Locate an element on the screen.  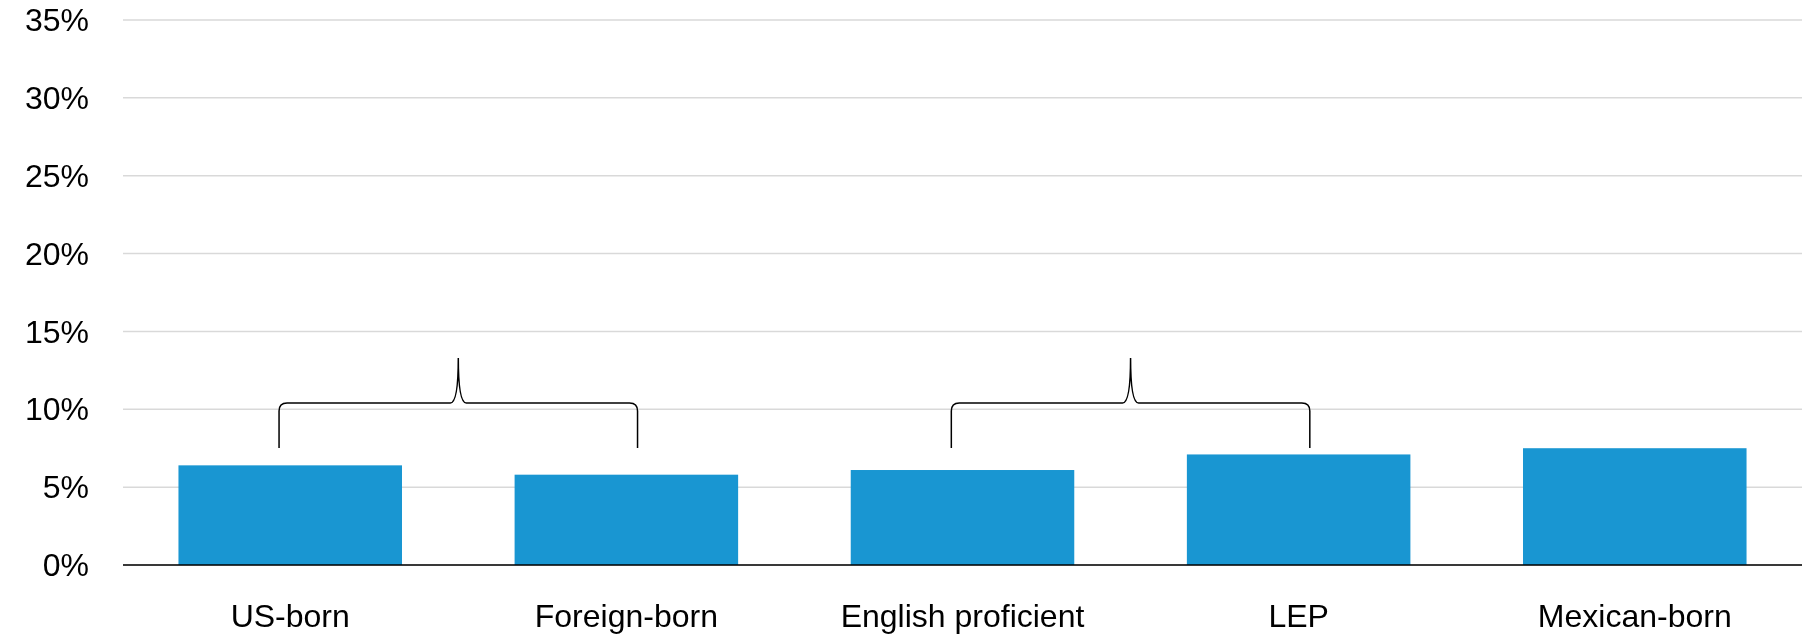
x-tick-label: Mexican-born is located at coordinates (1634, 616).